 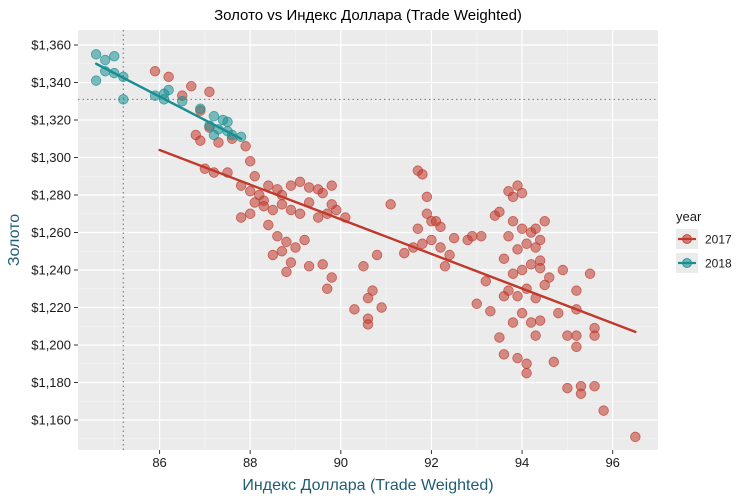 I want to click on x-tick-label: 94, so click(x=522, y=462).